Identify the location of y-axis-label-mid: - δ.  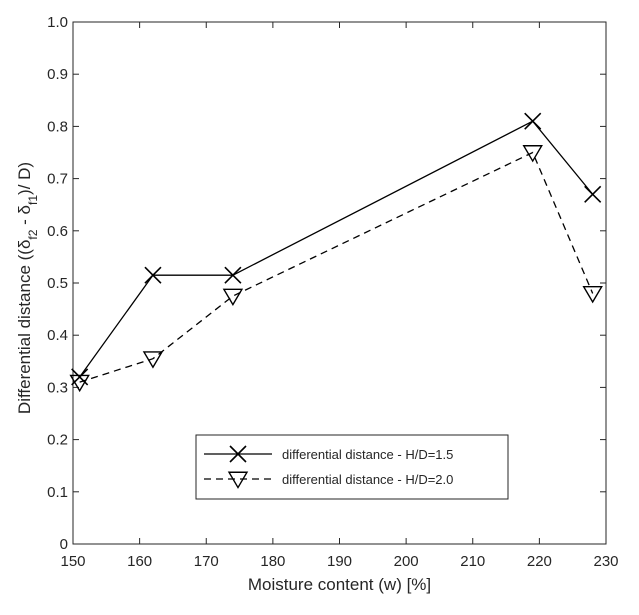
(24, 217).